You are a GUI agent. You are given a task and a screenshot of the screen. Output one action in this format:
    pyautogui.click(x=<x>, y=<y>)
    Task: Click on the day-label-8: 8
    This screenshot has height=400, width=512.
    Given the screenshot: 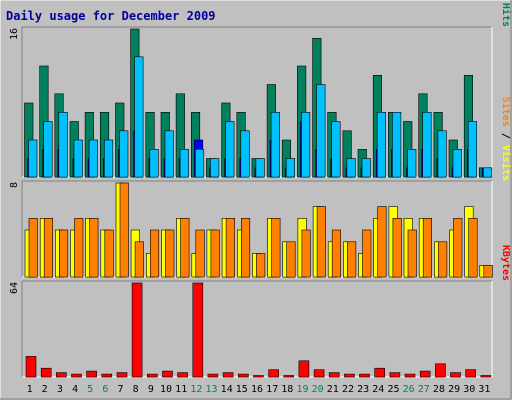 What is the action you would take?
    pyautogui.click(x=136, y=389)
    